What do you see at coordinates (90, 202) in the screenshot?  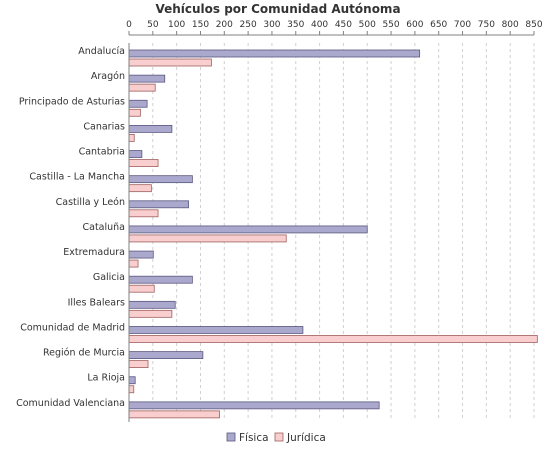 I see `y-category-label: Castilla y León` at bounding box center [90, 202].